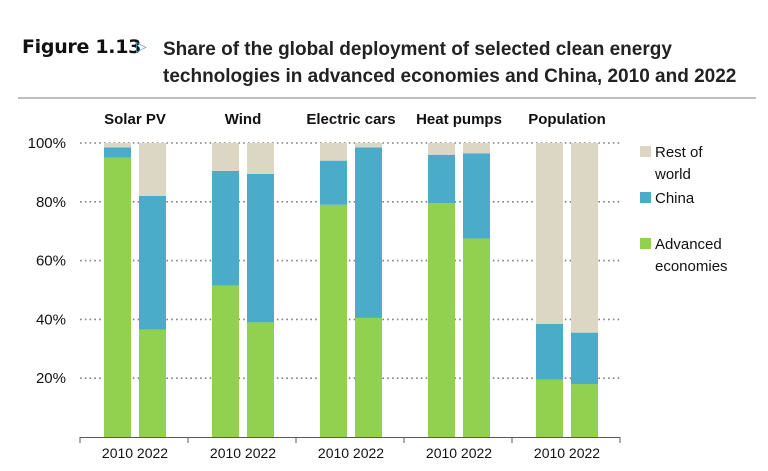 The image size is (768, 471). Describe the element at coordinates (691, 266) in the screenshot. I see `legend-label-line-2: economies` at that location.